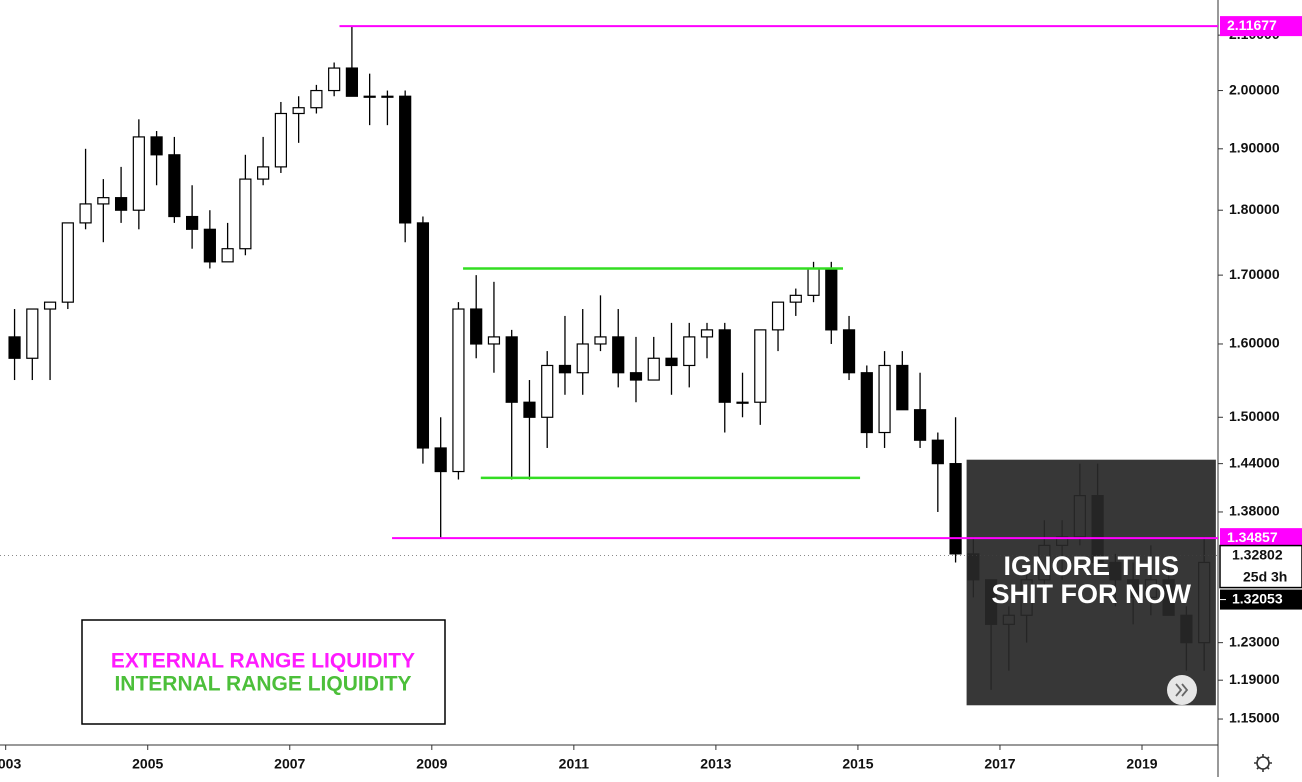  What do you see at coordinates (574, 764) in the screenshot?
I see `x-tick-label: 2011` at bounding box center [574, 764].